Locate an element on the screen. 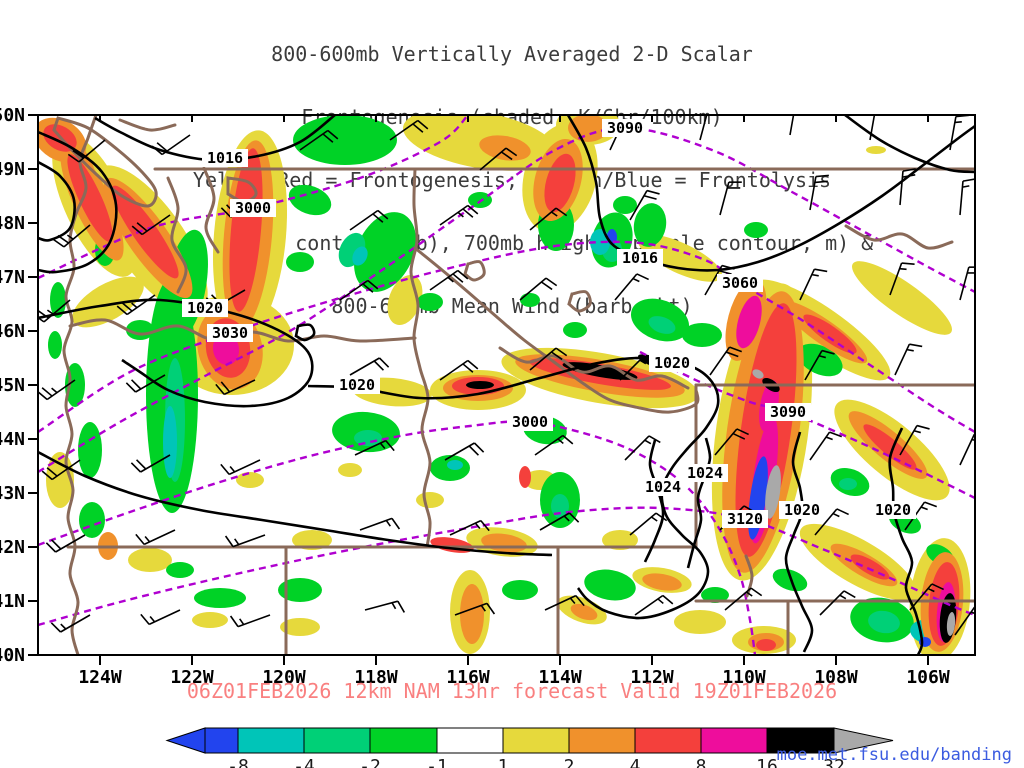  lat-axis-label: 41N is located at coordinates (12, 601).